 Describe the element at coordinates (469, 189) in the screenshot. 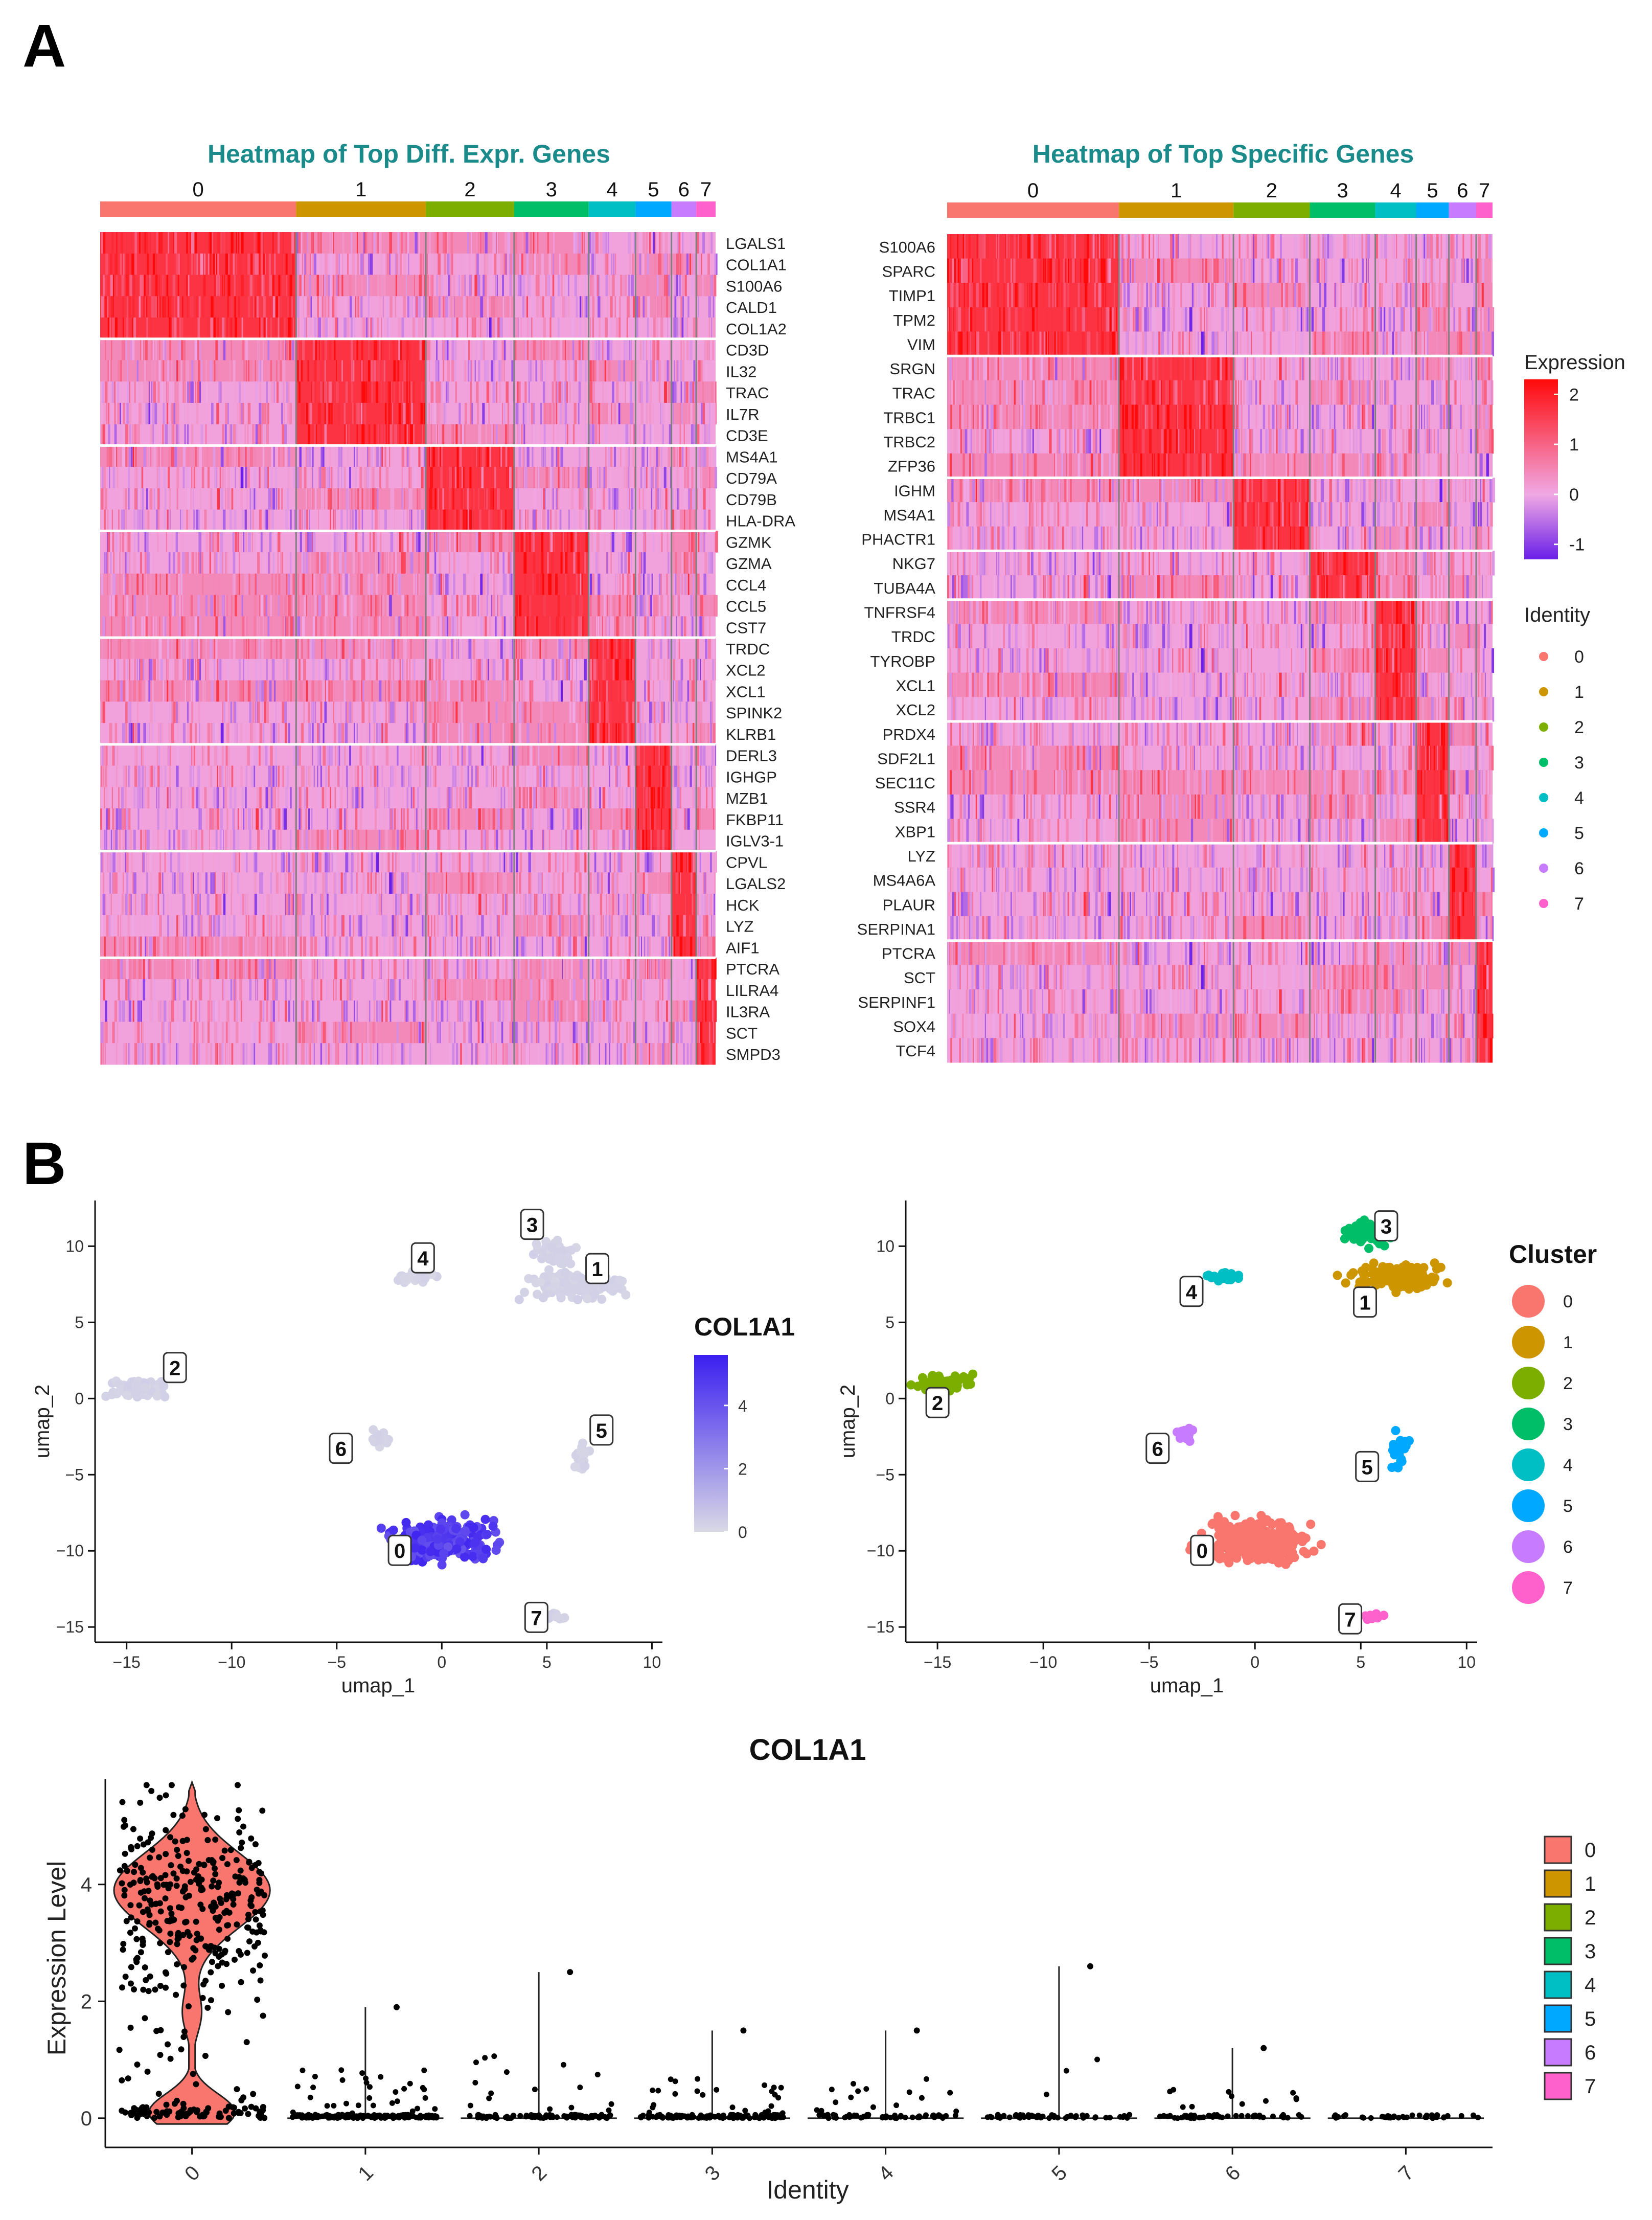

I see `heatmap-1-cluster-label-2: 2` at that location.